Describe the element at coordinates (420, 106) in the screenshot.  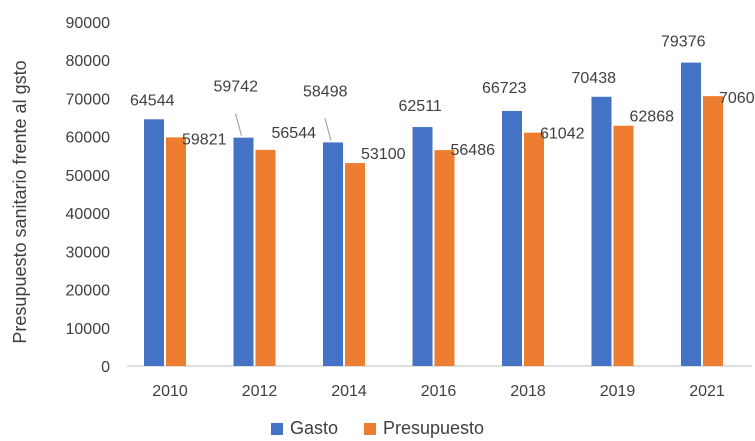
I see `data-label-gasto: 62511` at that location.